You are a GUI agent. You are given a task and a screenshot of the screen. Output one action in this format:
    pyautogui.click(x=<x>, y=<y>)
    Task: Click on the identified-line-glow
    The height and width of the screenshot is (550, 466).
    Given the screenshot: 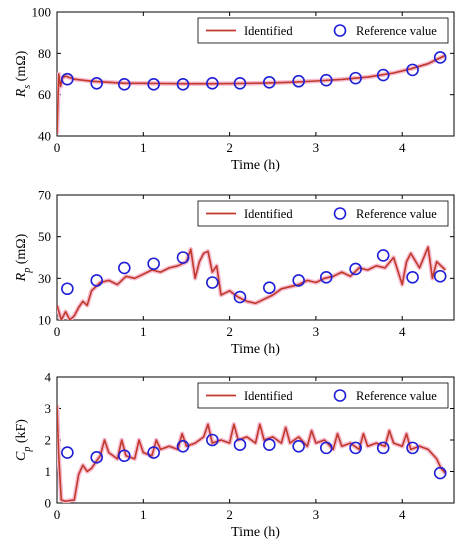 What is the action you would take?
    pyautogui.click(x=252, y=93)
    